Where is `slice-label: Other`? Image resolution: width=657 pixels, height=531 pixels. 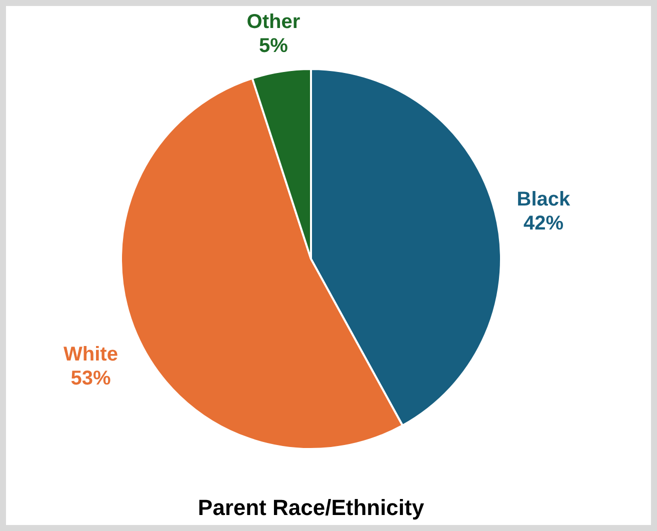 slice-label: Other is located at coordinates (273, 21).